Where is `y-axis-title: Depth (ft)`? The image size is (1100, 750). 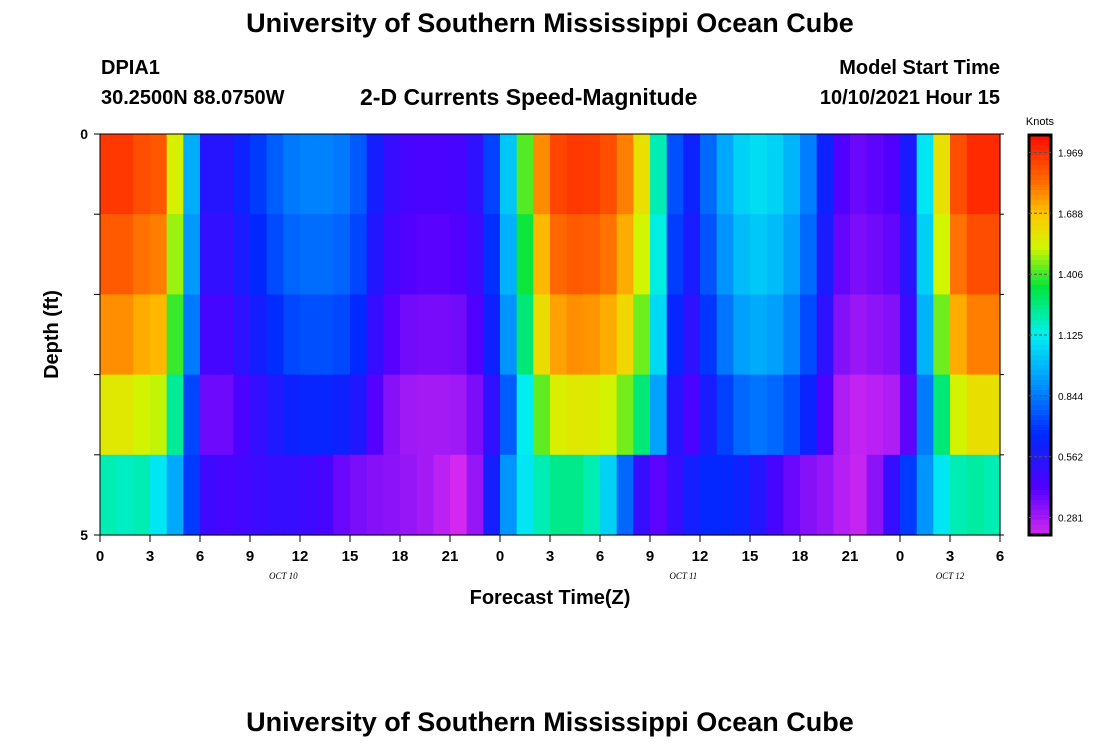
y-axis-title: Depth (ft) is located at coordinates (52, 334).